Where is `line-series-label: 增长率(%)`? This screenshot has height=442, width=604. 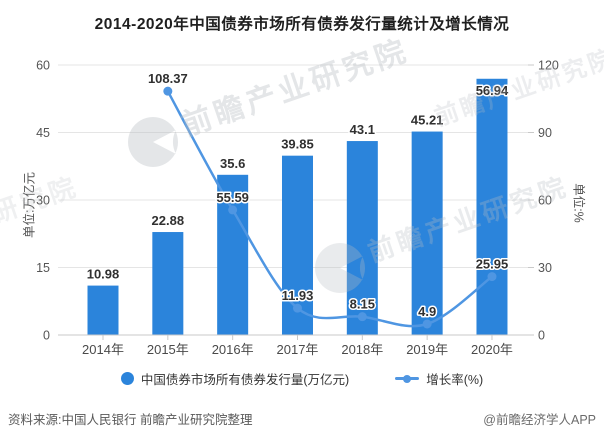
line-series-label: 增长率(%) is located at coordinates (455, 380).